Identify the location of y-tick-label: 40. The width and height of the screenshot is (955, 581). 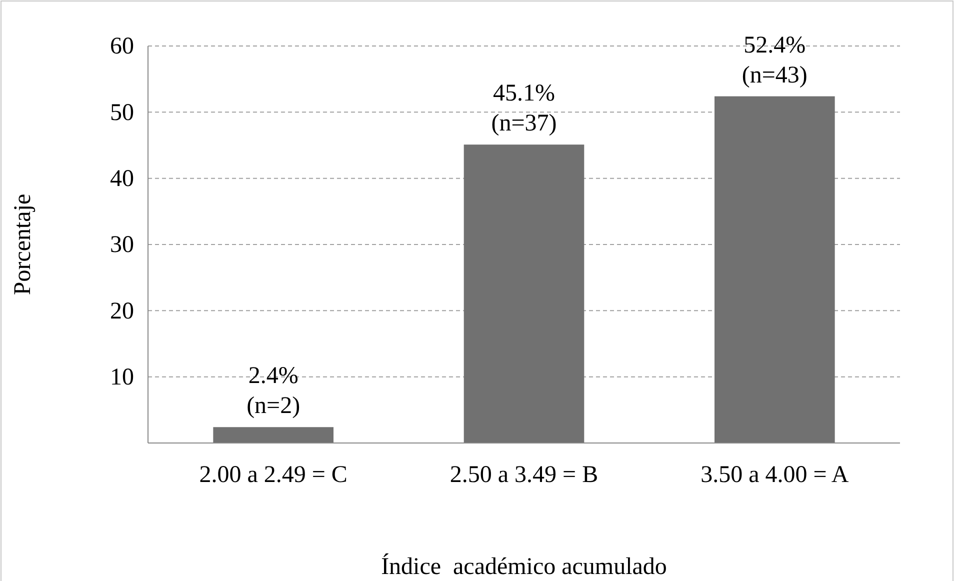
(122, 179).